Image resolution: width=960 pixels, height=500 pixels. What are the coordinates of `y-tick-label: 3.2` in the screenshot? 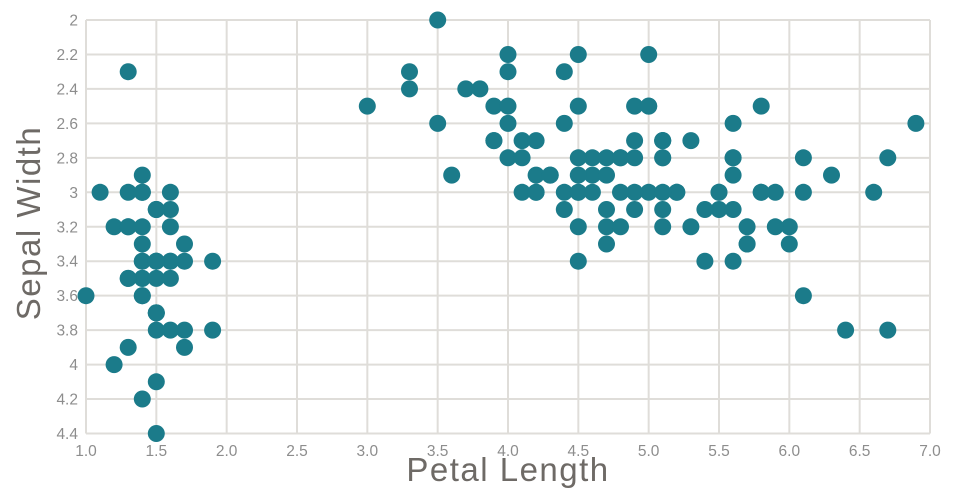 It's located at (67, 227).